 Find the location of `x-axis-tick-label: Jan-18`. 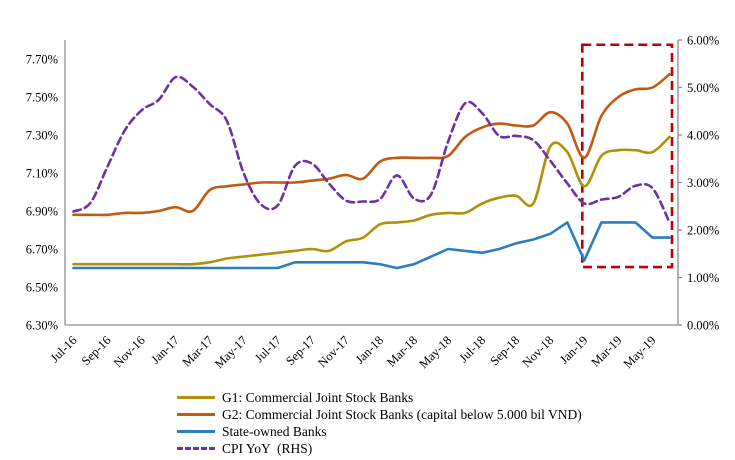

x-axis-tick-label: Jan-18 is located at coordinates (369, 349).